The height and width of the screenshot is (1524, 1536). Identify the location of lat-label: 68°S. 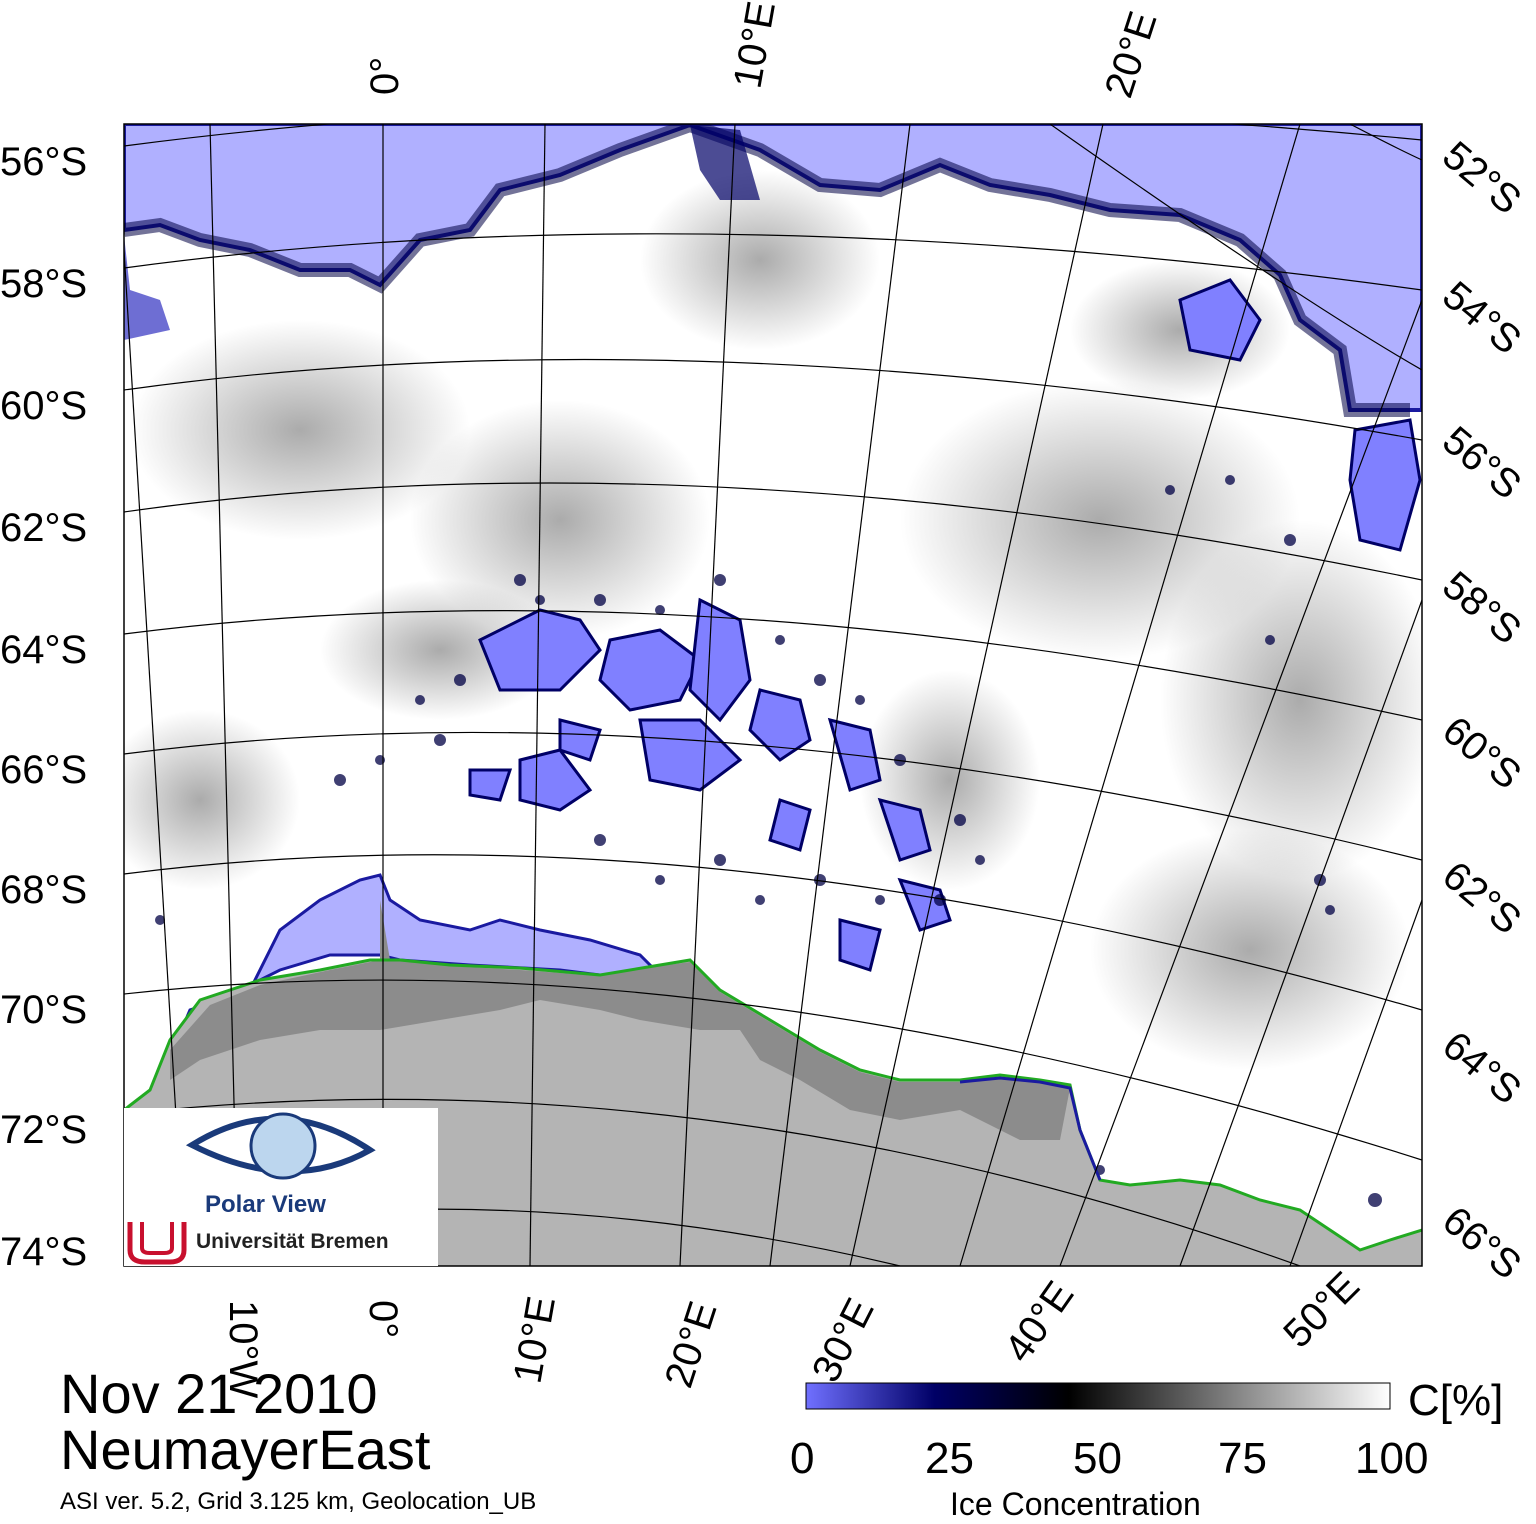
(43, 890).